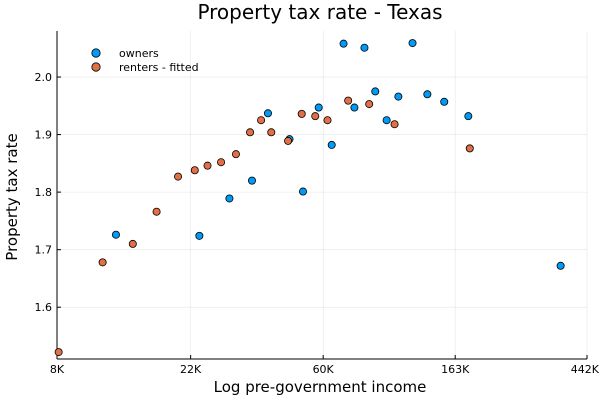 Image resolution: width=600 pixels, height=400 pixels. I want to click on x-tick-label: 442K, so click(585, 369).